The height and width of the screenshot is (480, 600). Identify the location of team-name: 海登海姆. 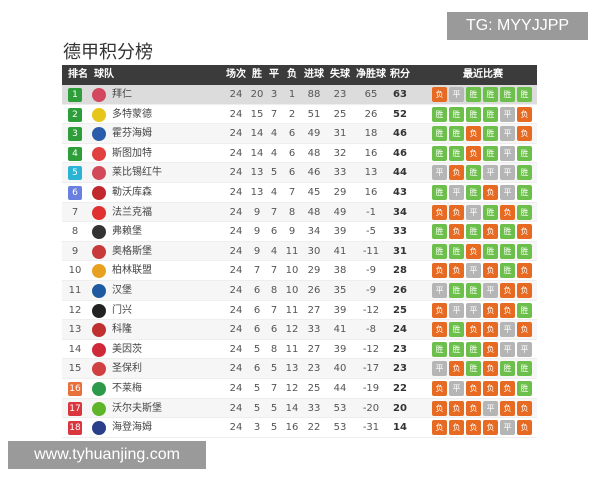
(132, 428).